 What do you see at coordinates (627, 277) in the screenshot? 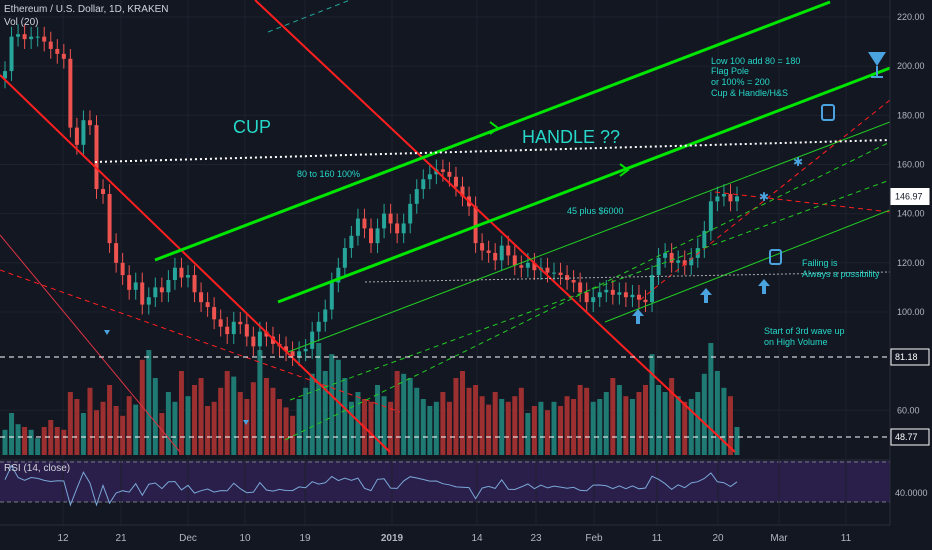
I see `support-dotted-line` at bounding box center [627, 277].